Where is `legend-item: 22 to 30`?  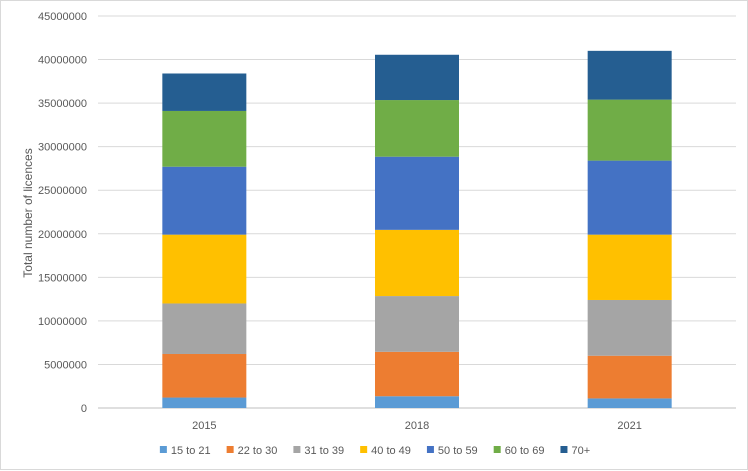 legend-item: 22 to 30 is located at coordinates (252, 451).